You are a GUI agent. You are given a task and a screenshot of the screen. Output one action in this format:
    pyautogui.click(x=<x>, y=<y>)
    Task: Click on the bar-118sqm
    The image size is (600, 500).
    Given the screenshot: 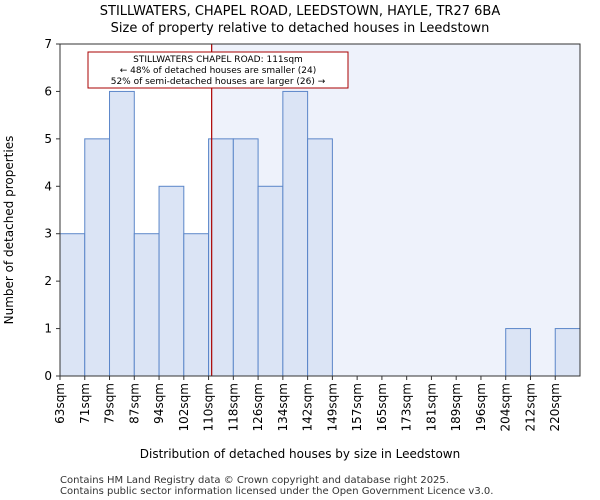 What is the action you would take?
    pyautogui.click(x=245, y=257)
    